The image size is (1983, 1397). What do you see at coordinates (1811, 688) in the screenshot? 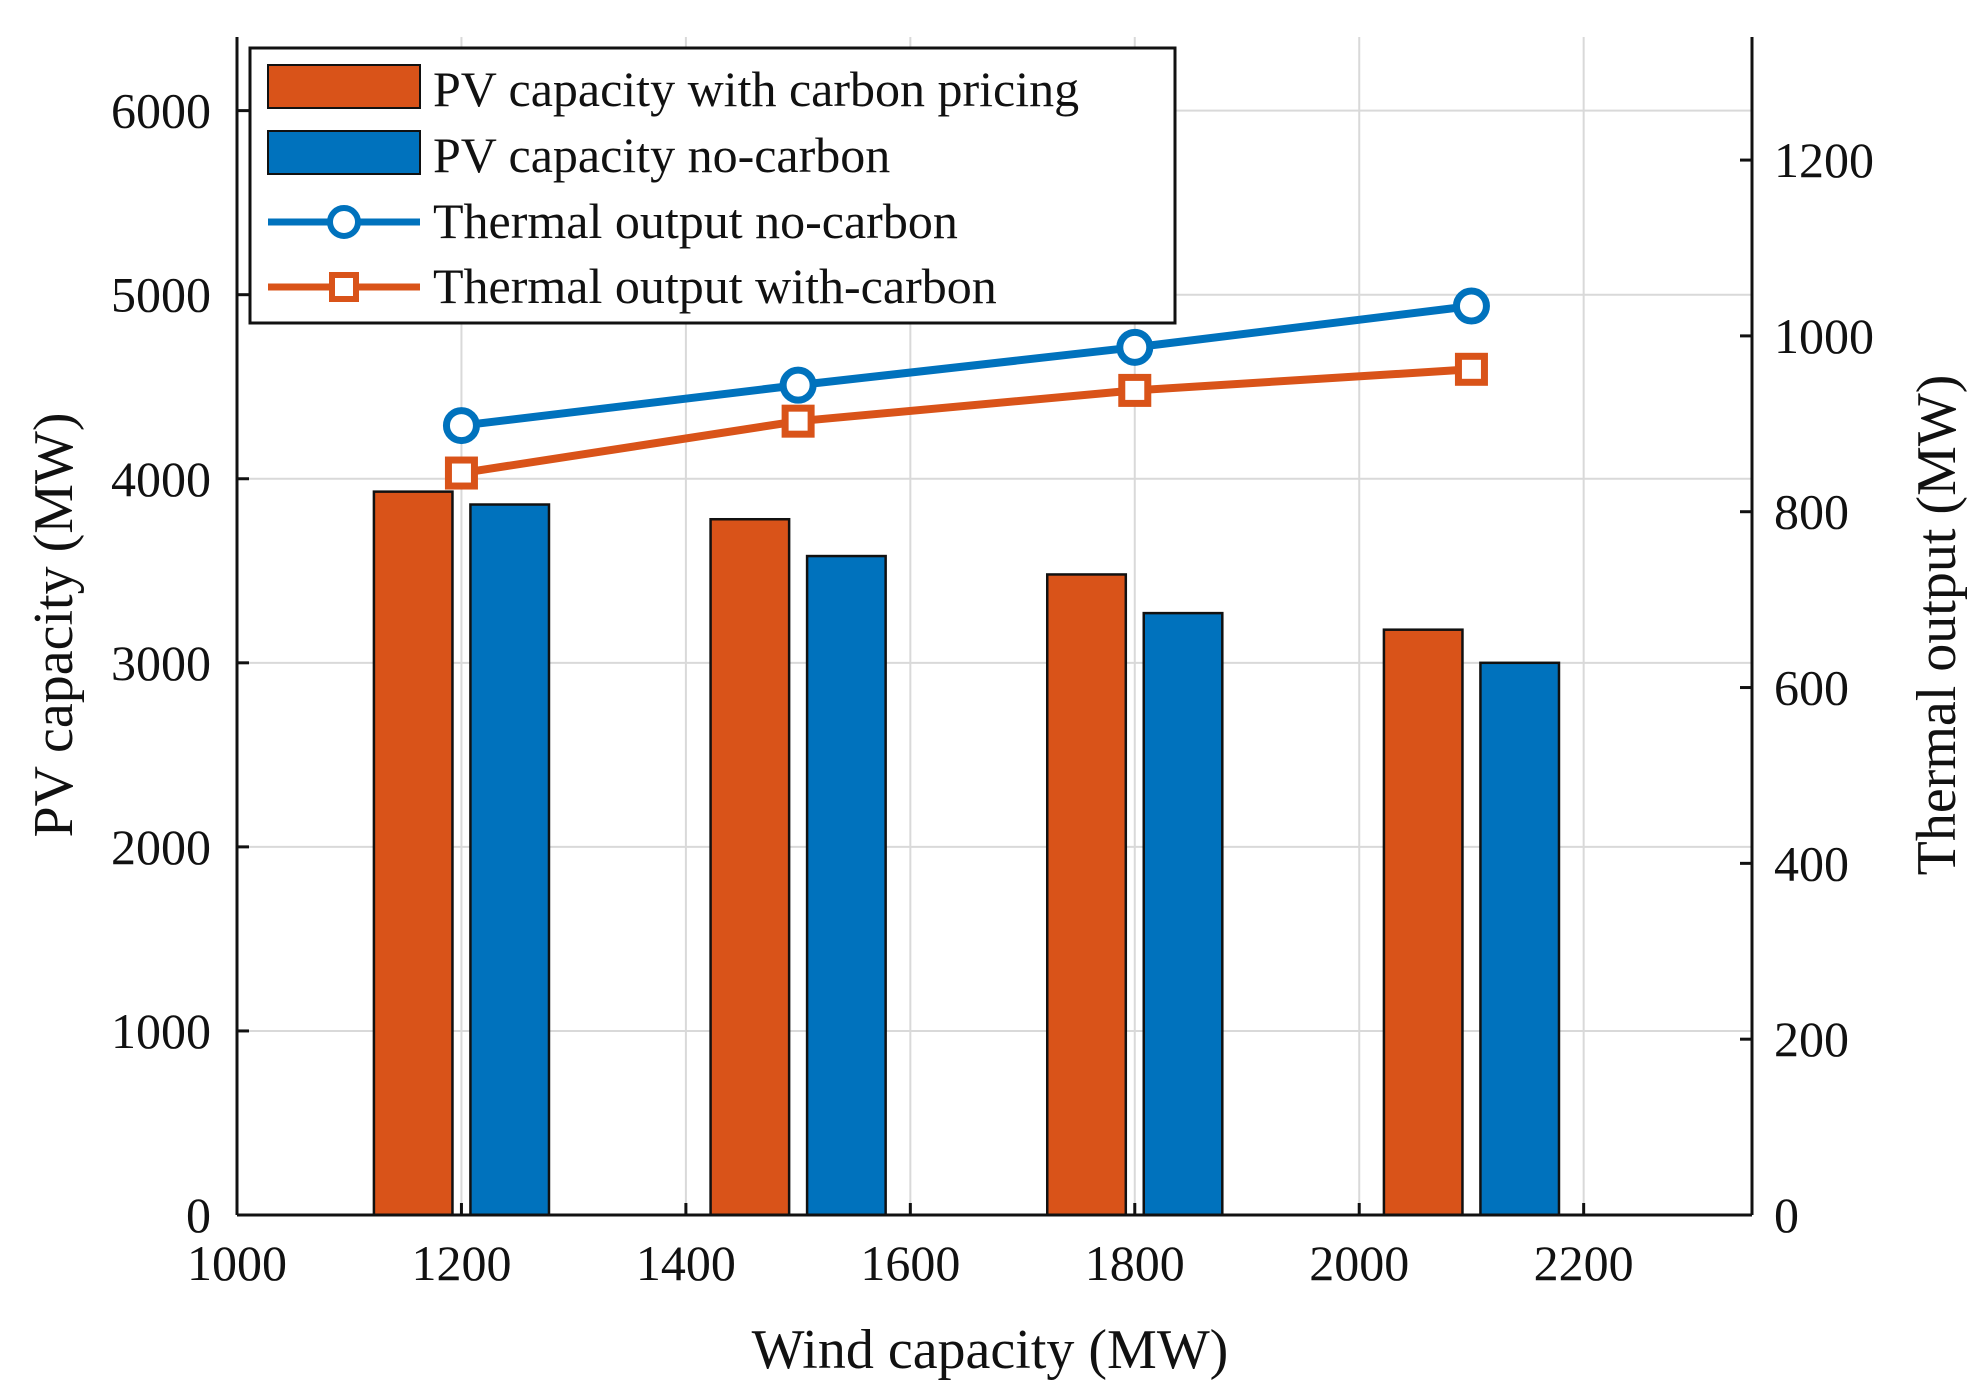
I see `y2-tick-label: 600` at bounding box center [1811, 688].